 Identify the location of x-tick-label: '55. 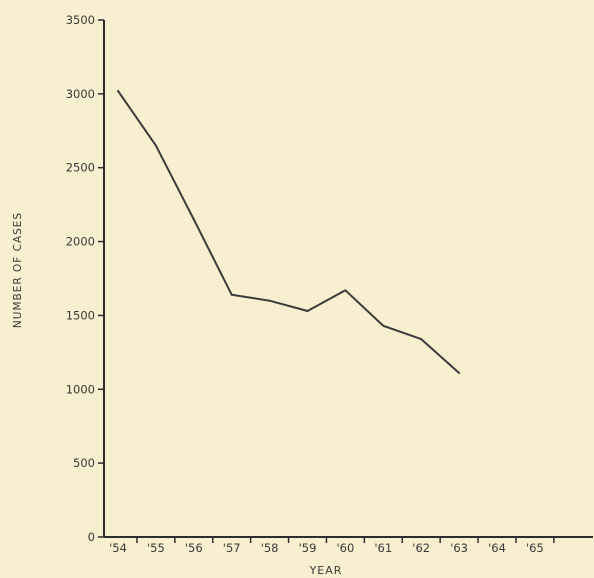
(156, 548).